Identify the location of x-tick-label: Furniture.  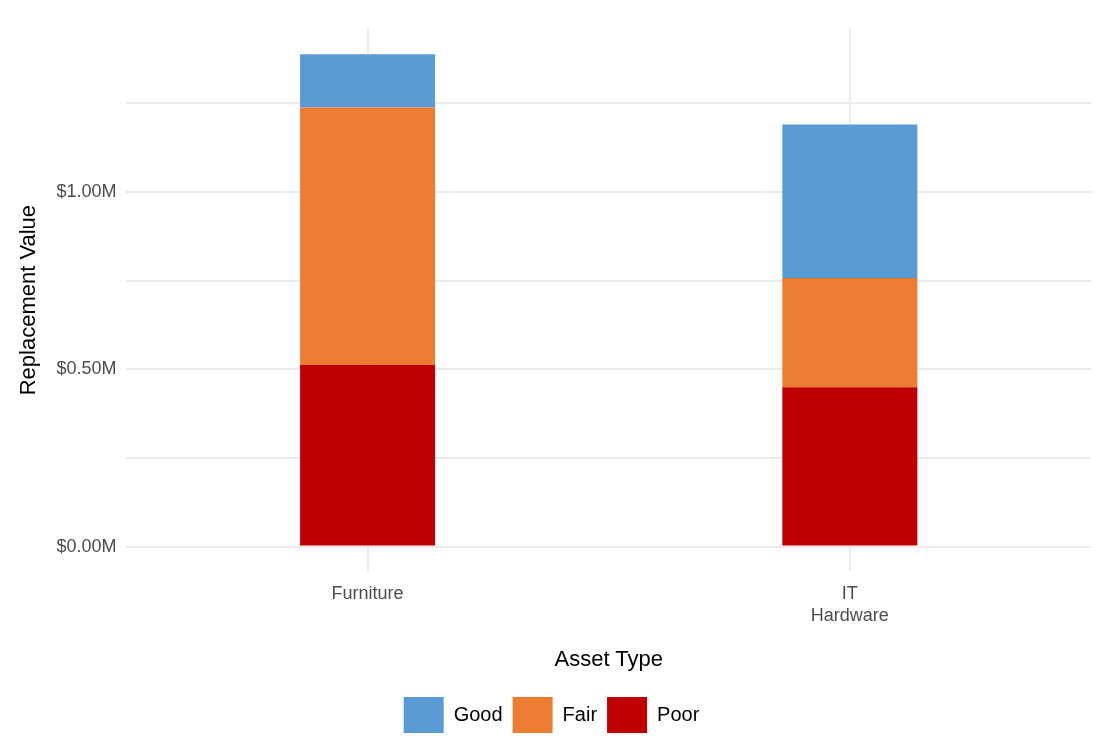
(367, 593).